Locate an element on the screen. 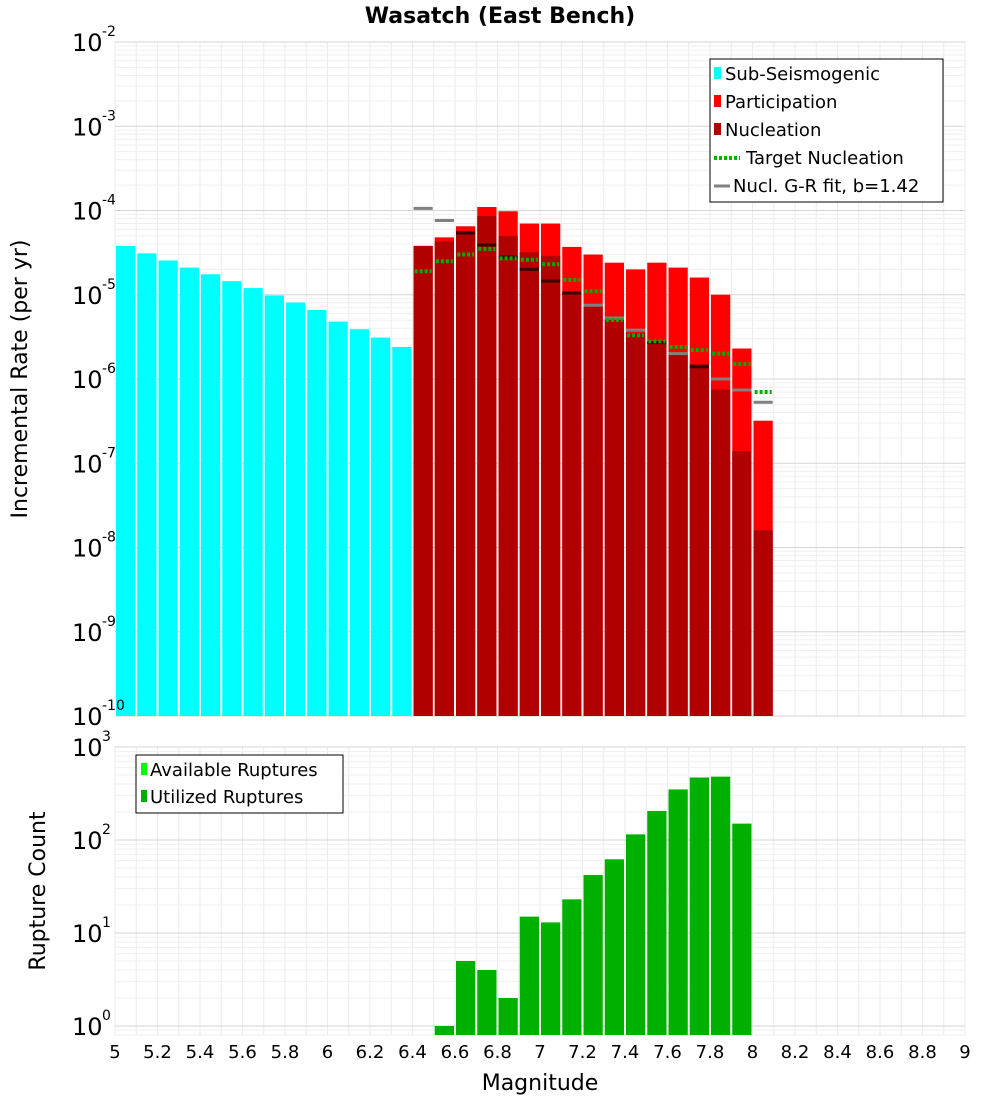 This screenshot has width=1000, height=1100. x-tick-label: 7.2 is located at coordinates (582, 1052).